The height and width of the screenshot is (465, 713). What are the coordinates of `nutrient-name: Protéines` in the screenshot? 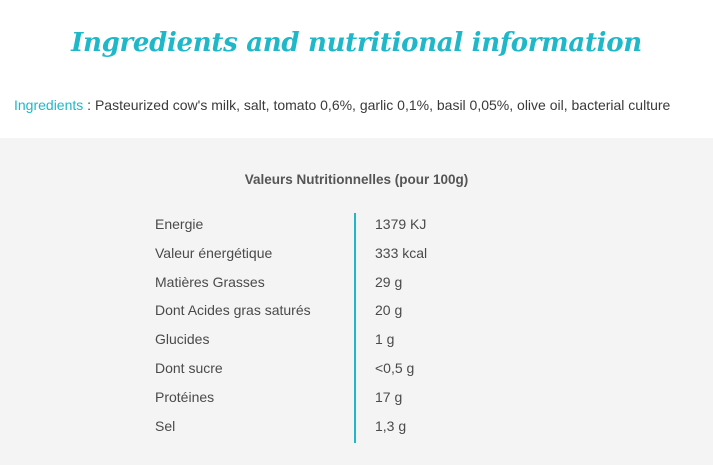 It's located at (185, 396).